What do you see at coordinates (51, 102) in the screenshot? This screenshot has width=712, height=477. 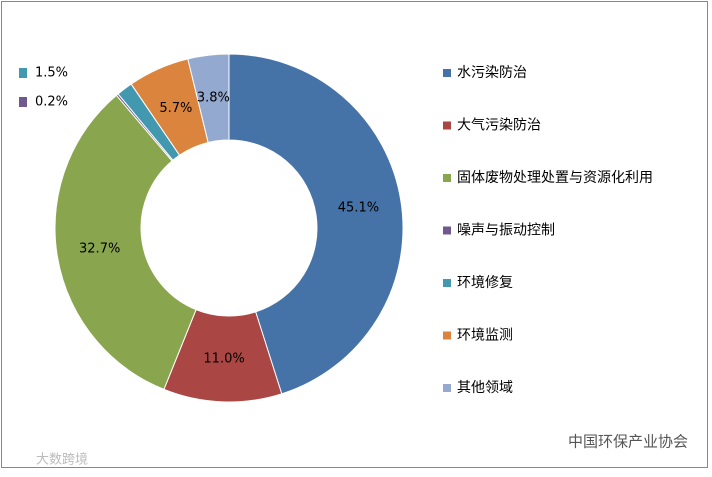 I see `data-label: 0.2%` at bounding box center [51, 102].